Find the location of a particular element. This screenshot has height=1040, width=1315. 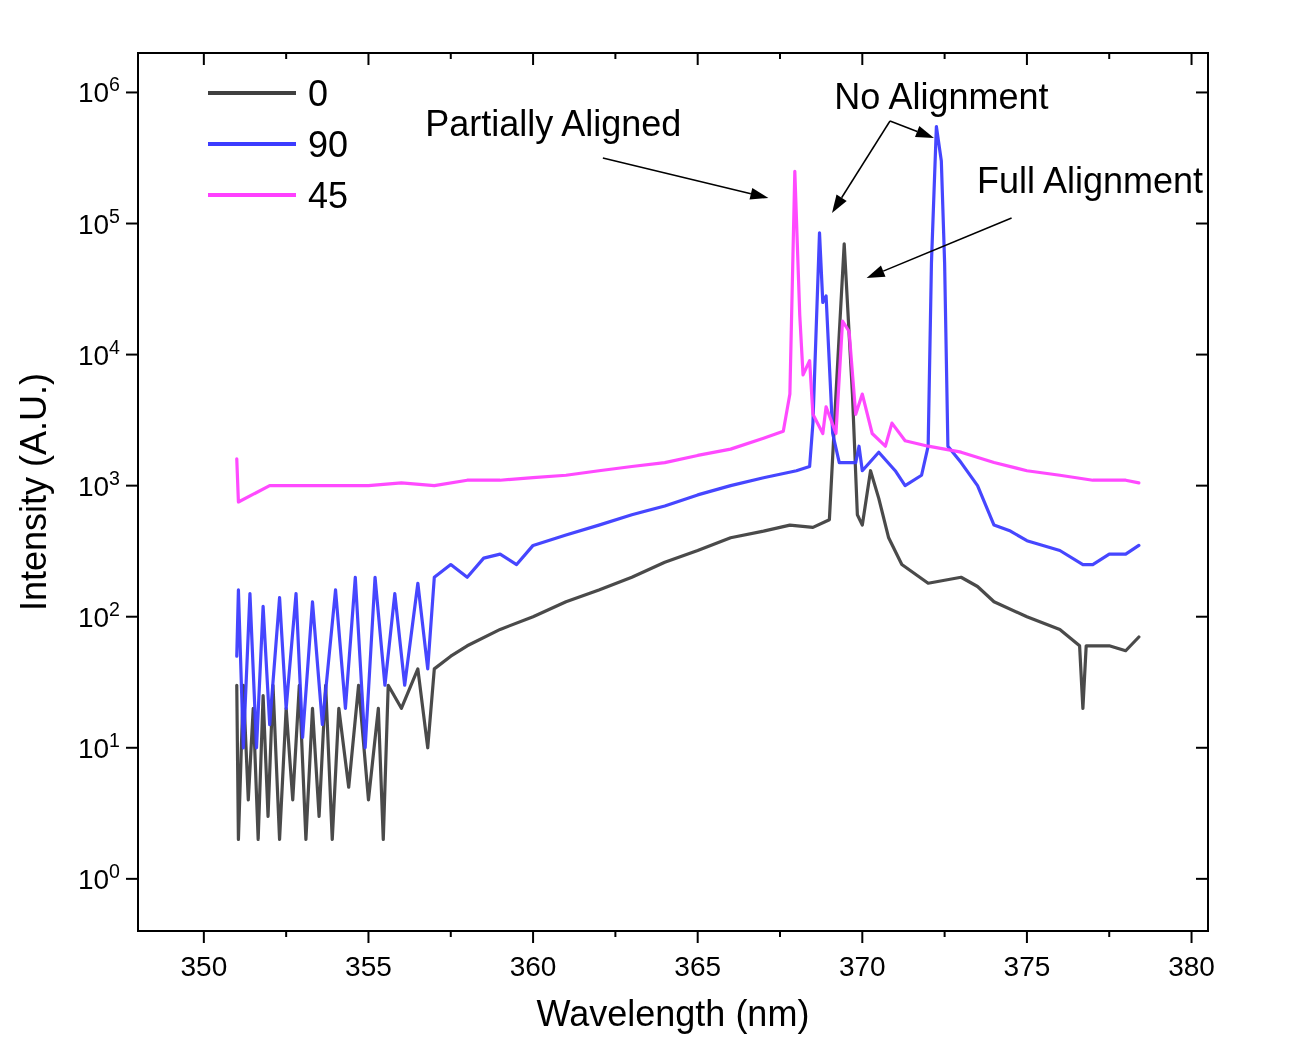

y-tick-label: 10$^{4}$ is located at coordinates (99, 353).